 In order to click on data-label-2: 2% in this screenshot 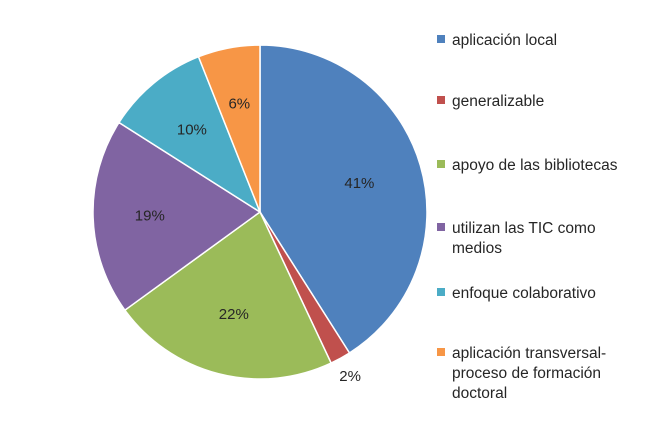, I will do `click(350, 376)`.